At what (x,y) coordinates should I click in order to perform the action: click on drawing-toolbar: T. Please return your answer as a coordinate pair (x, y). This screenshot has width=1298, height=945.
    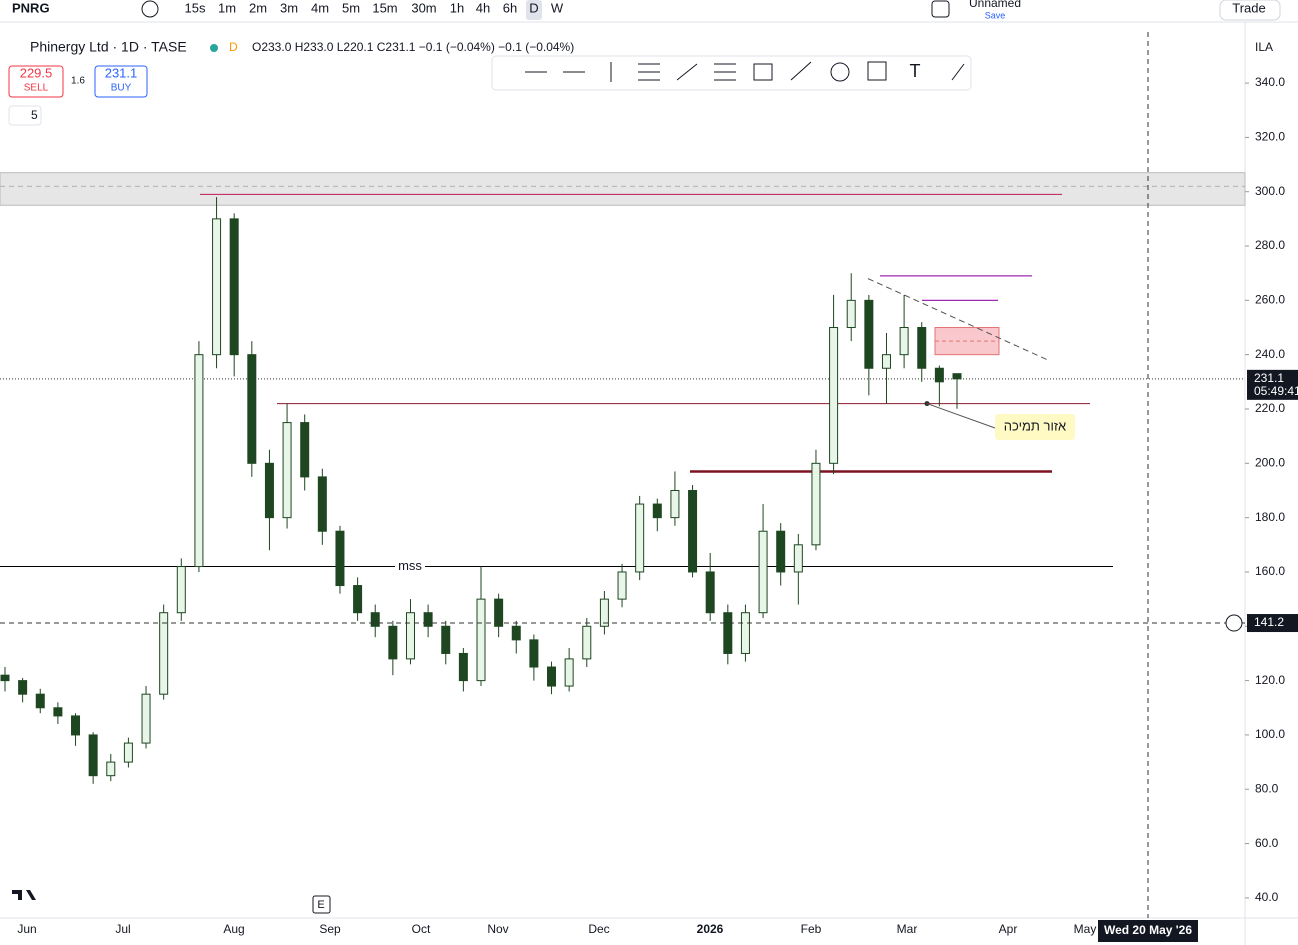
    Looking at the image, I should click on (731, 73).